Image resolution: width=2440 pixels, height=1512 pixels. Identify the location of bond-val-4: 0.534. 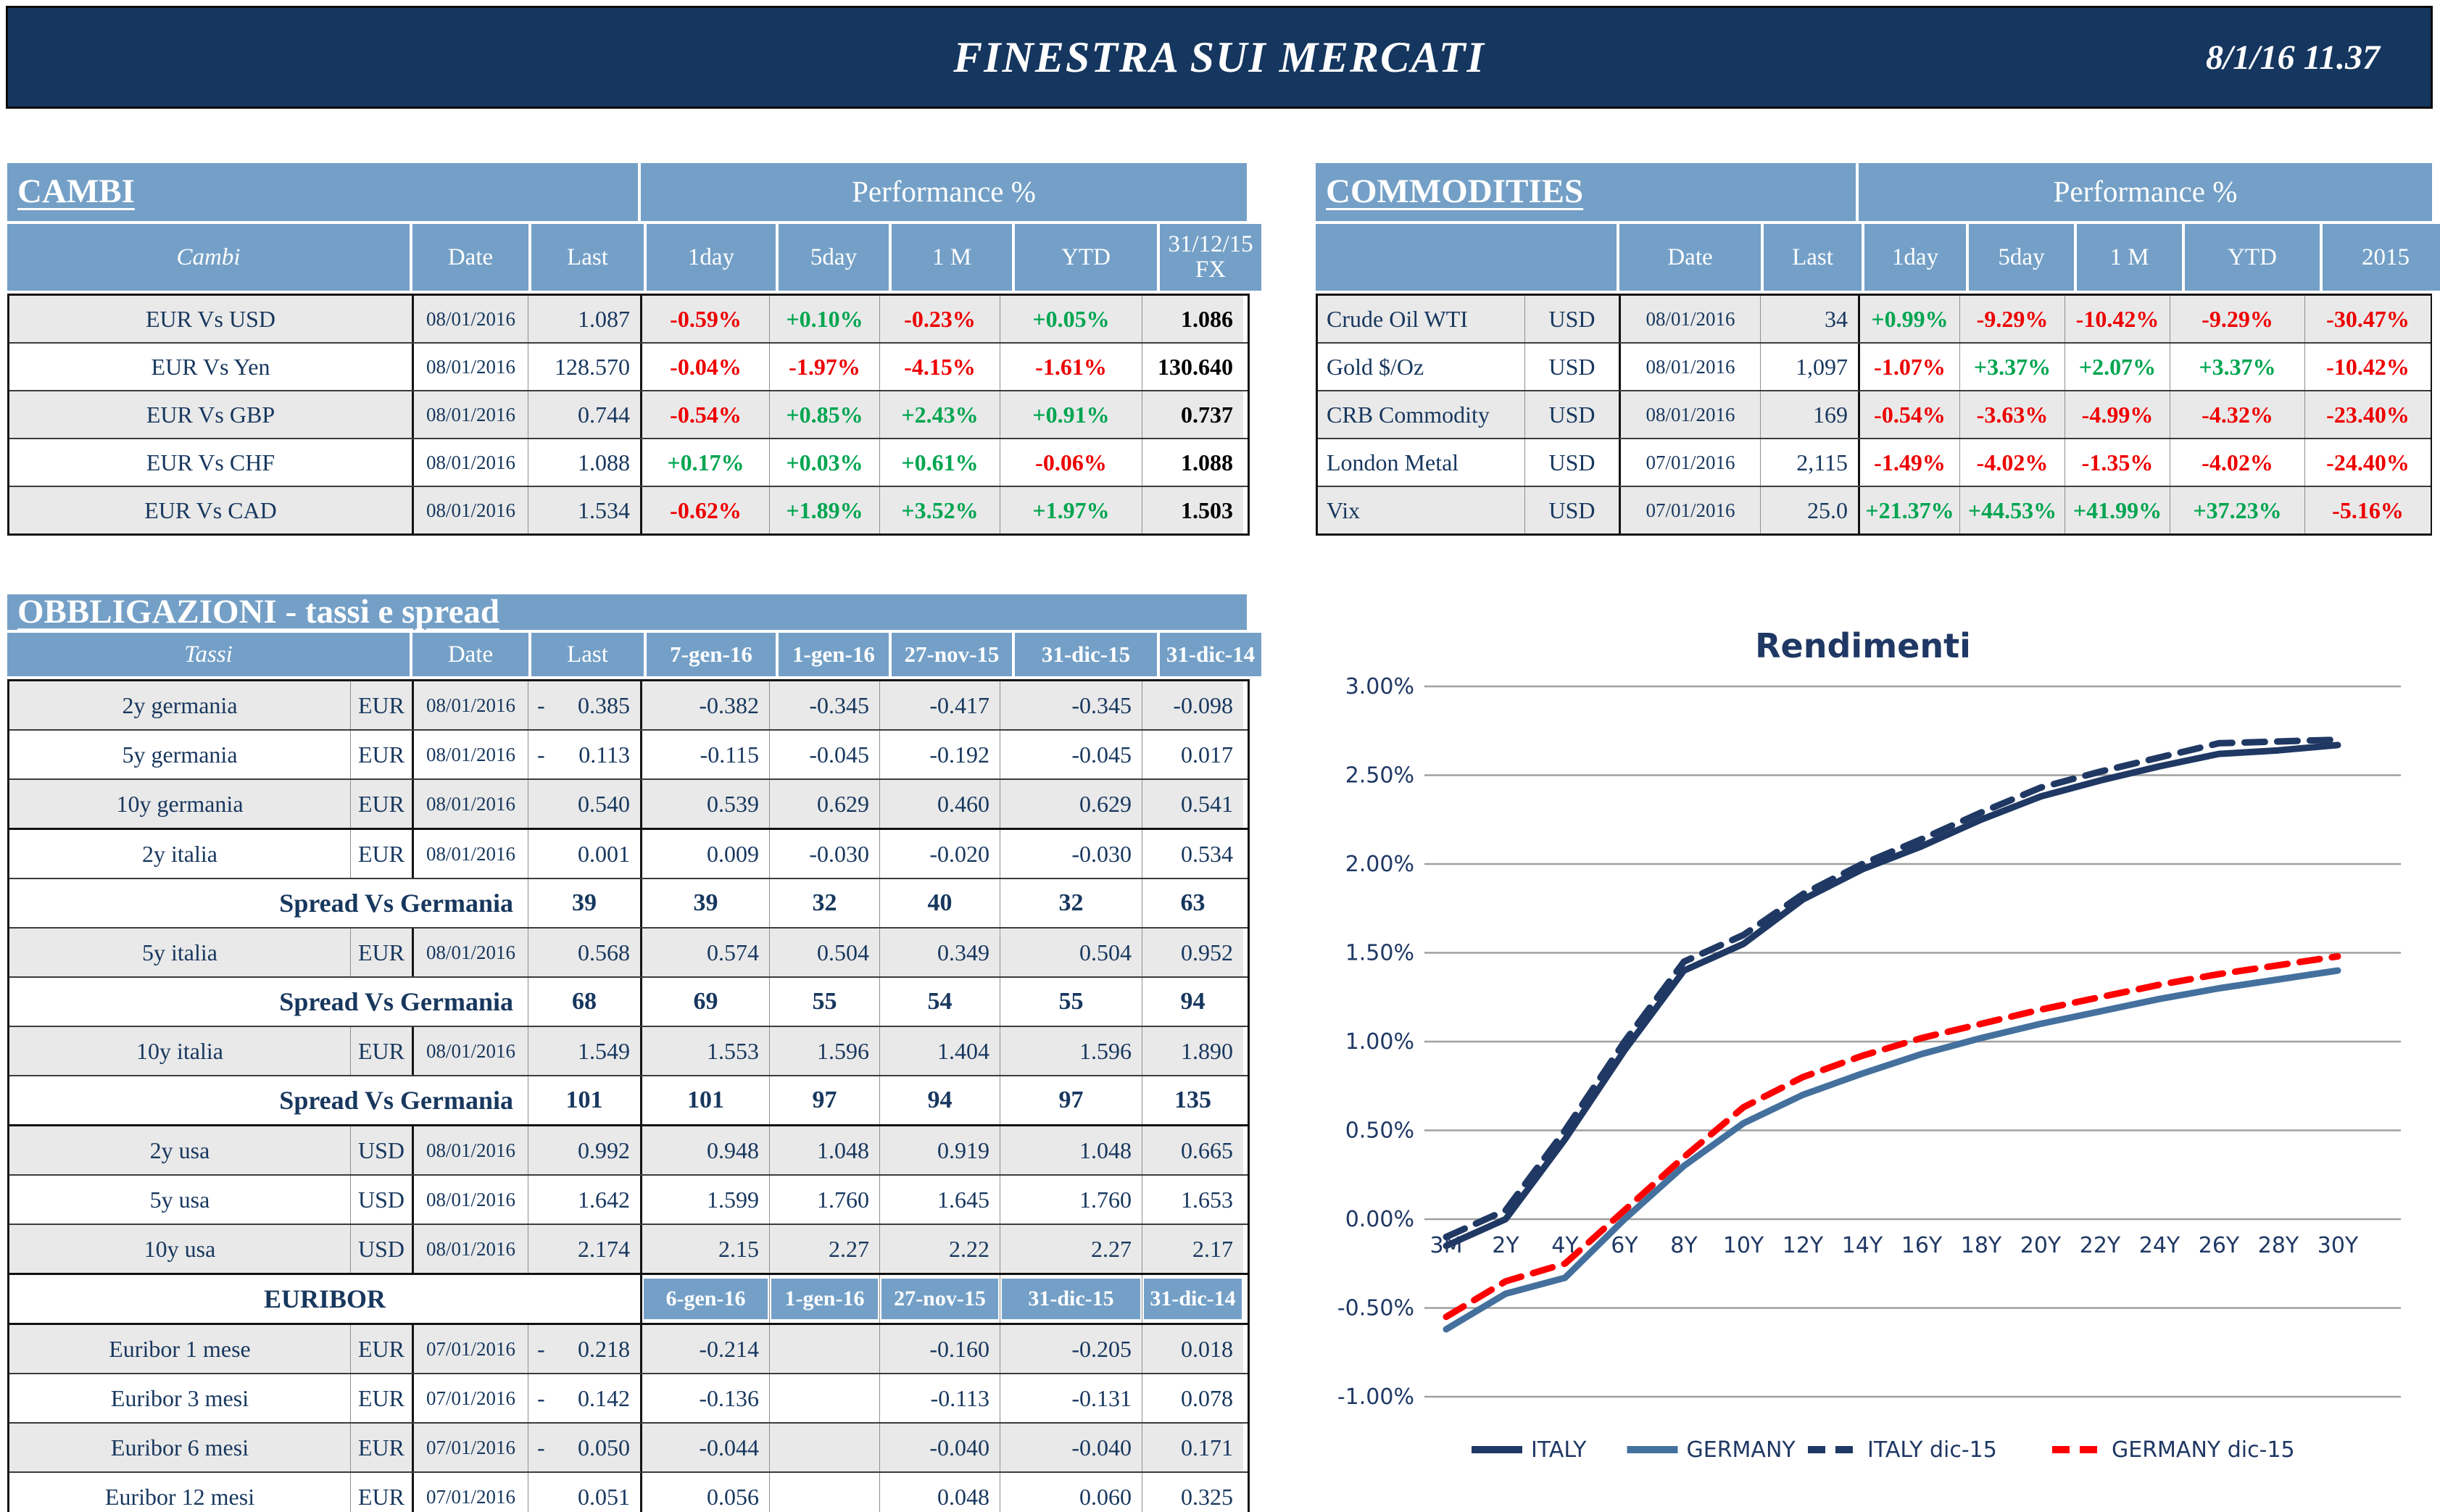
(1192, 854).